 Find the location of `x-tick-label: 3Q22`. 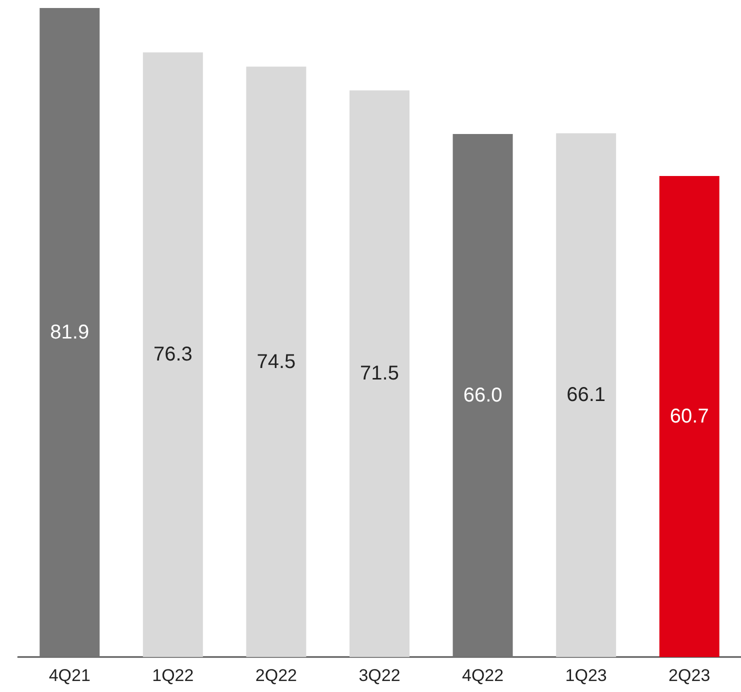

x-tick-label: 3Q22 is located at coordinates (379, 675).